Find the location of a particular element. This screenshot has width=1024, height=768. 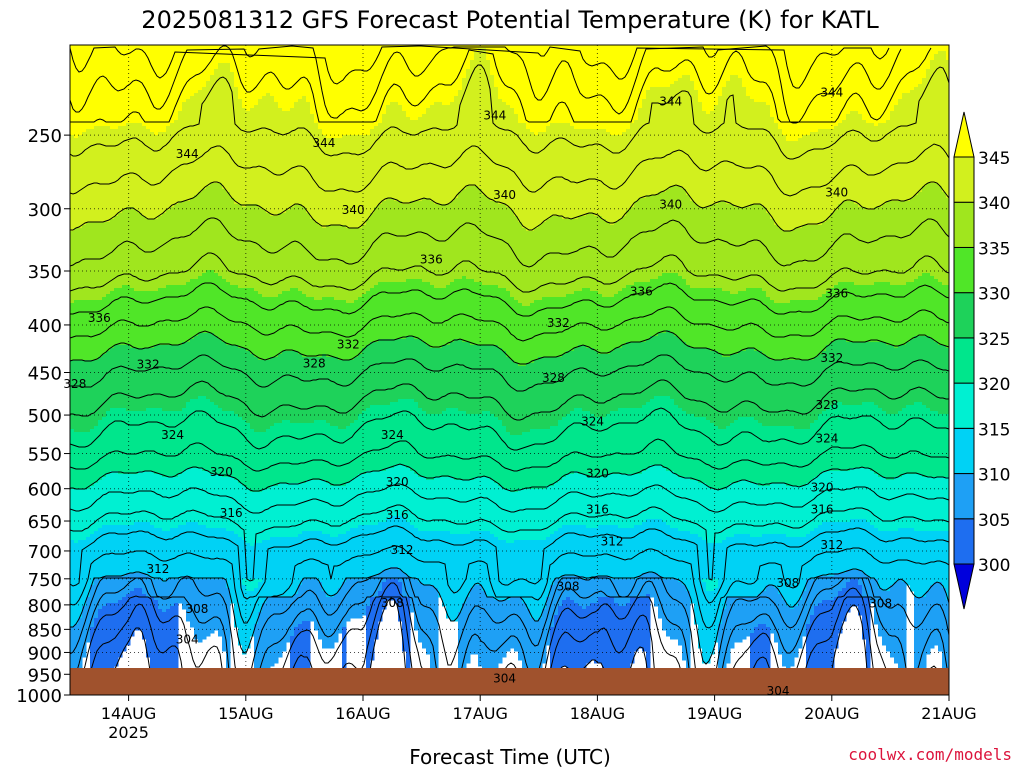

y-tick-label: 950 is located at coordinates (45, 675).